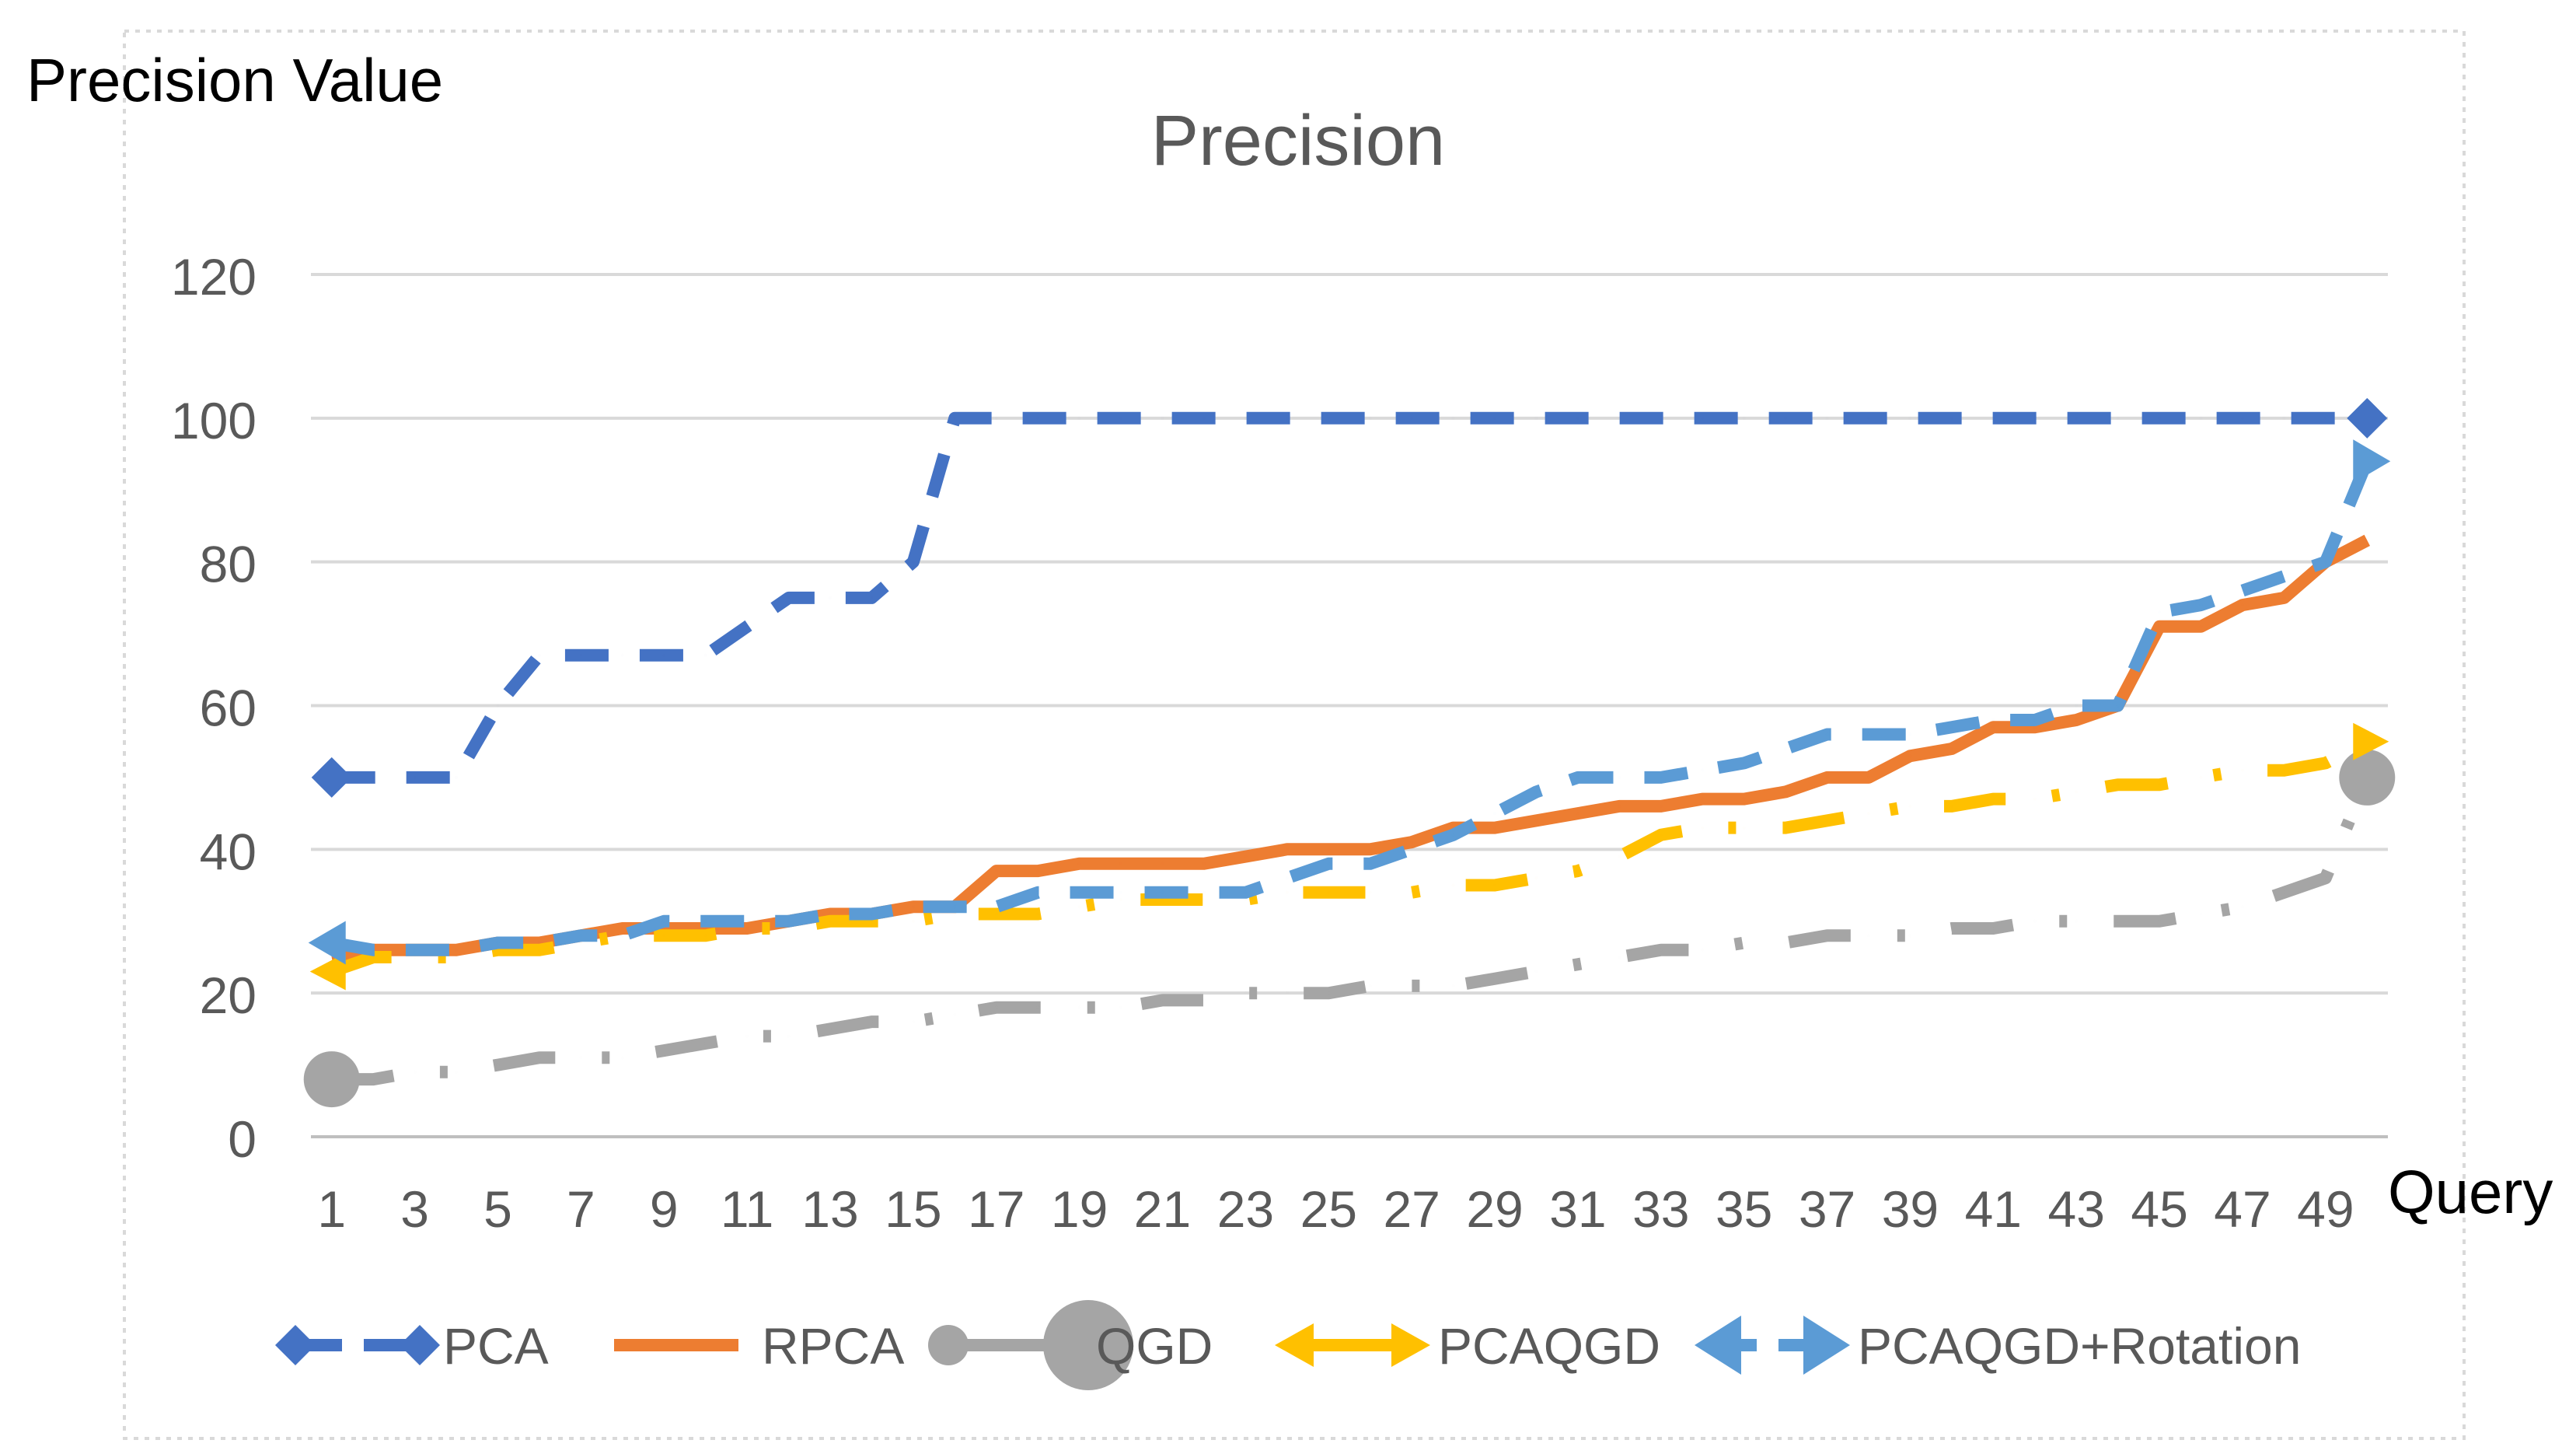 This screenshot has height=1454, width=2576. I want to click on y-tick-label: 20, so click(229, 995).